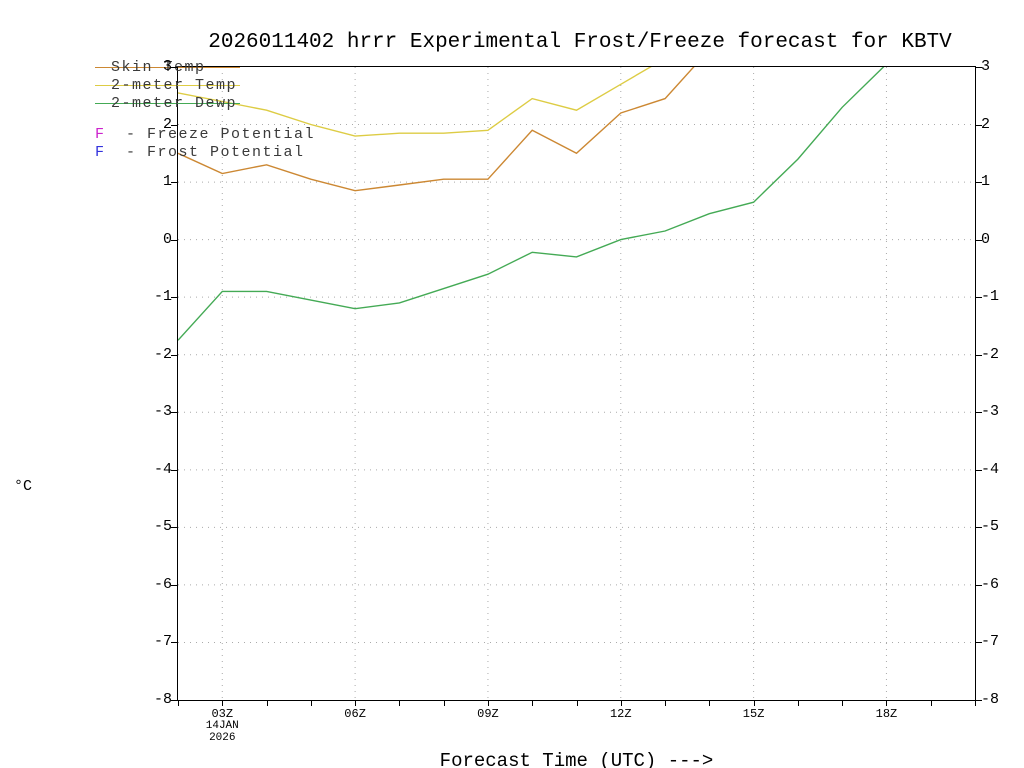  What do you see at coordinates (620, 714) in the screenshot?
I see `x-tick-label: 12Z` at bounding box center [620, 714].